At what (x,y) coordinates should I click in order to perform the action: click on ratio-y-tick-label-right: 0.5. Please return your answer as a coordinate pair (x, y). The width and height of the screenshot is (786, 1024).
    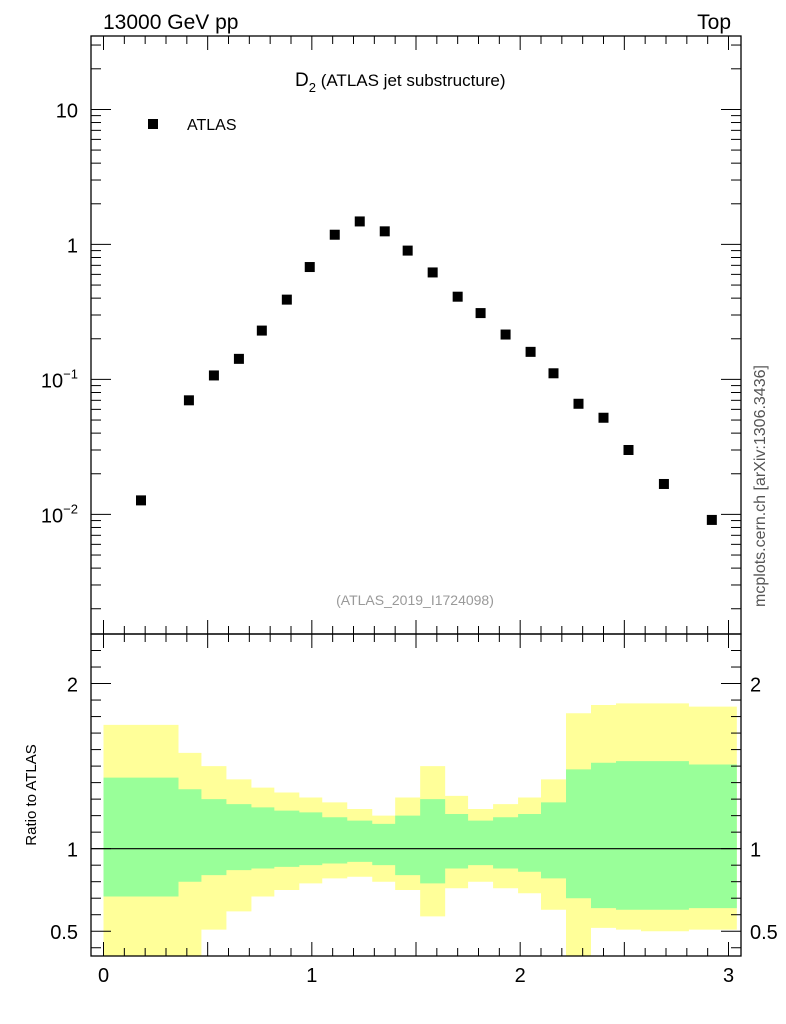
    Looking at the image, I should click on (764, 933).